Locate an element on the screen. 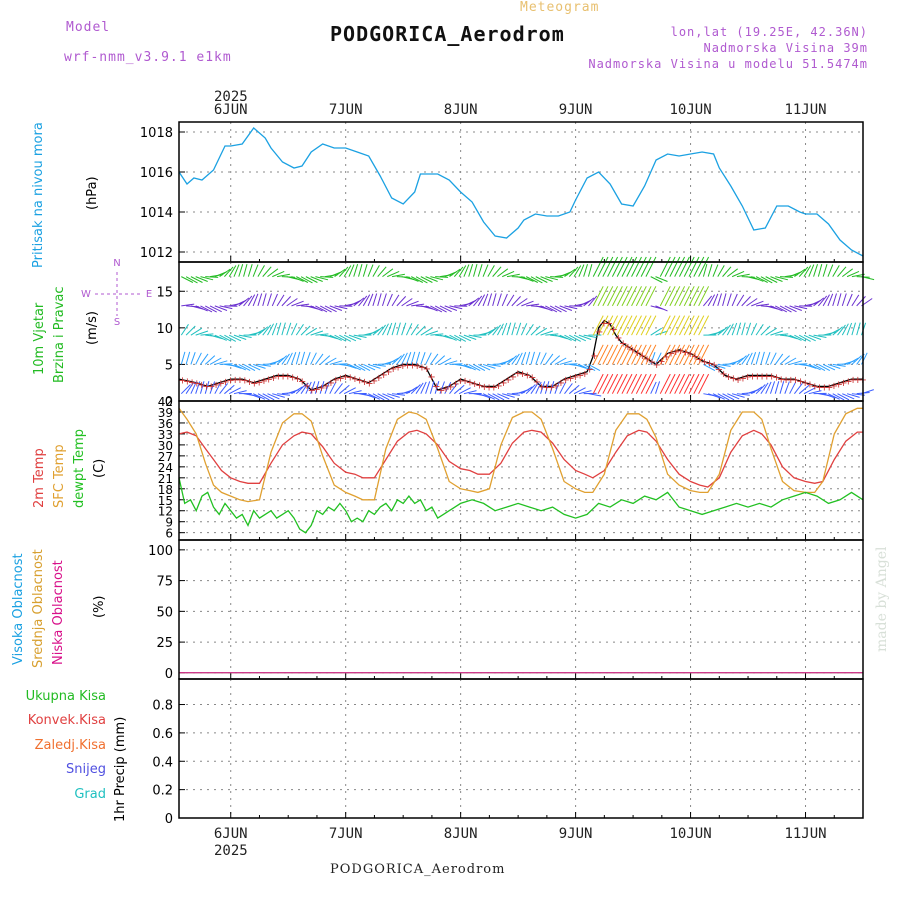  temp-side-label-1: 2m Temp is located at coordinates (39, 478).